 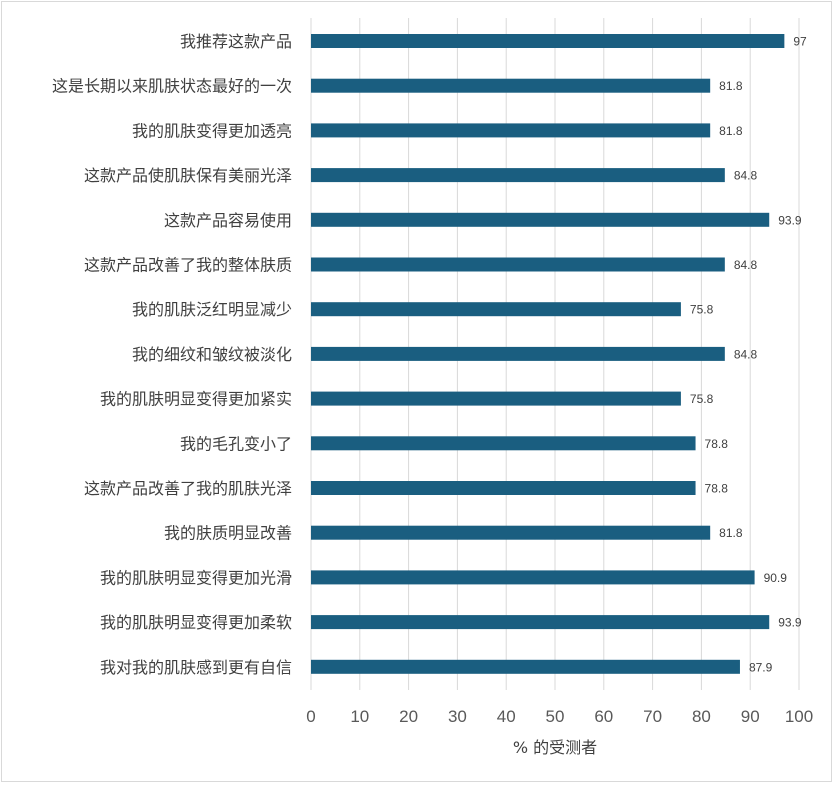 I want to click on category-label: 我的肌肤明显变得更加柔软, so click(x=196, y=622).